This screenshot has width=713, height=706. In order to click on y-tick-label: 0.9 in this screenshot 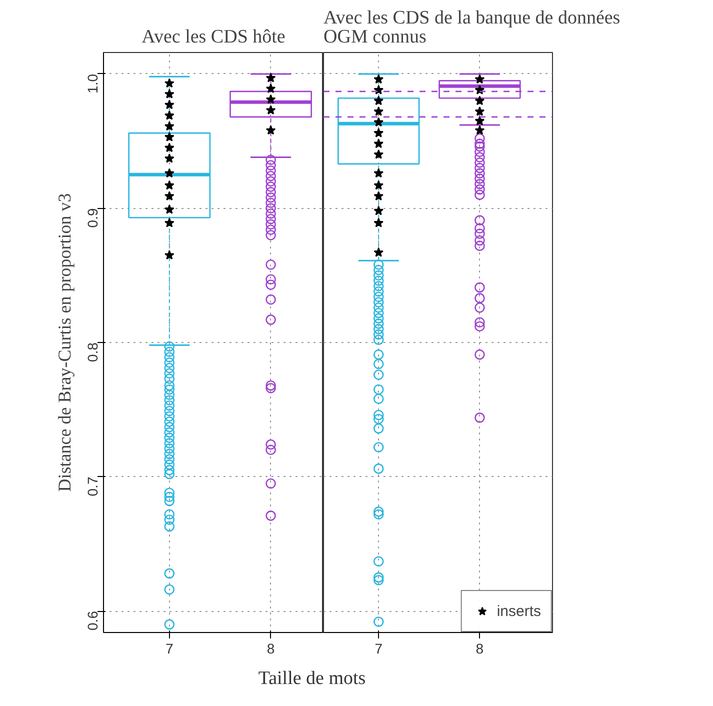, I will do `click(92, 218)`.